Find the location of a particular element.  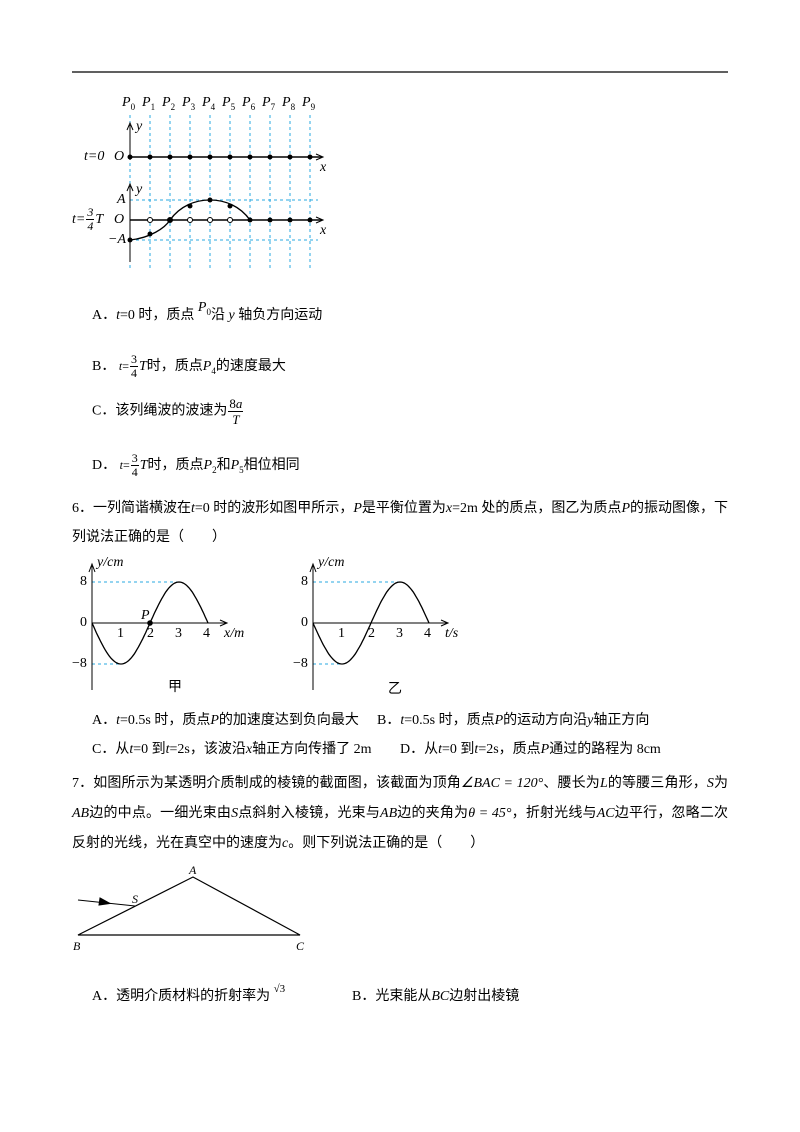

axis-label: y is located at coordinates (139, 126).